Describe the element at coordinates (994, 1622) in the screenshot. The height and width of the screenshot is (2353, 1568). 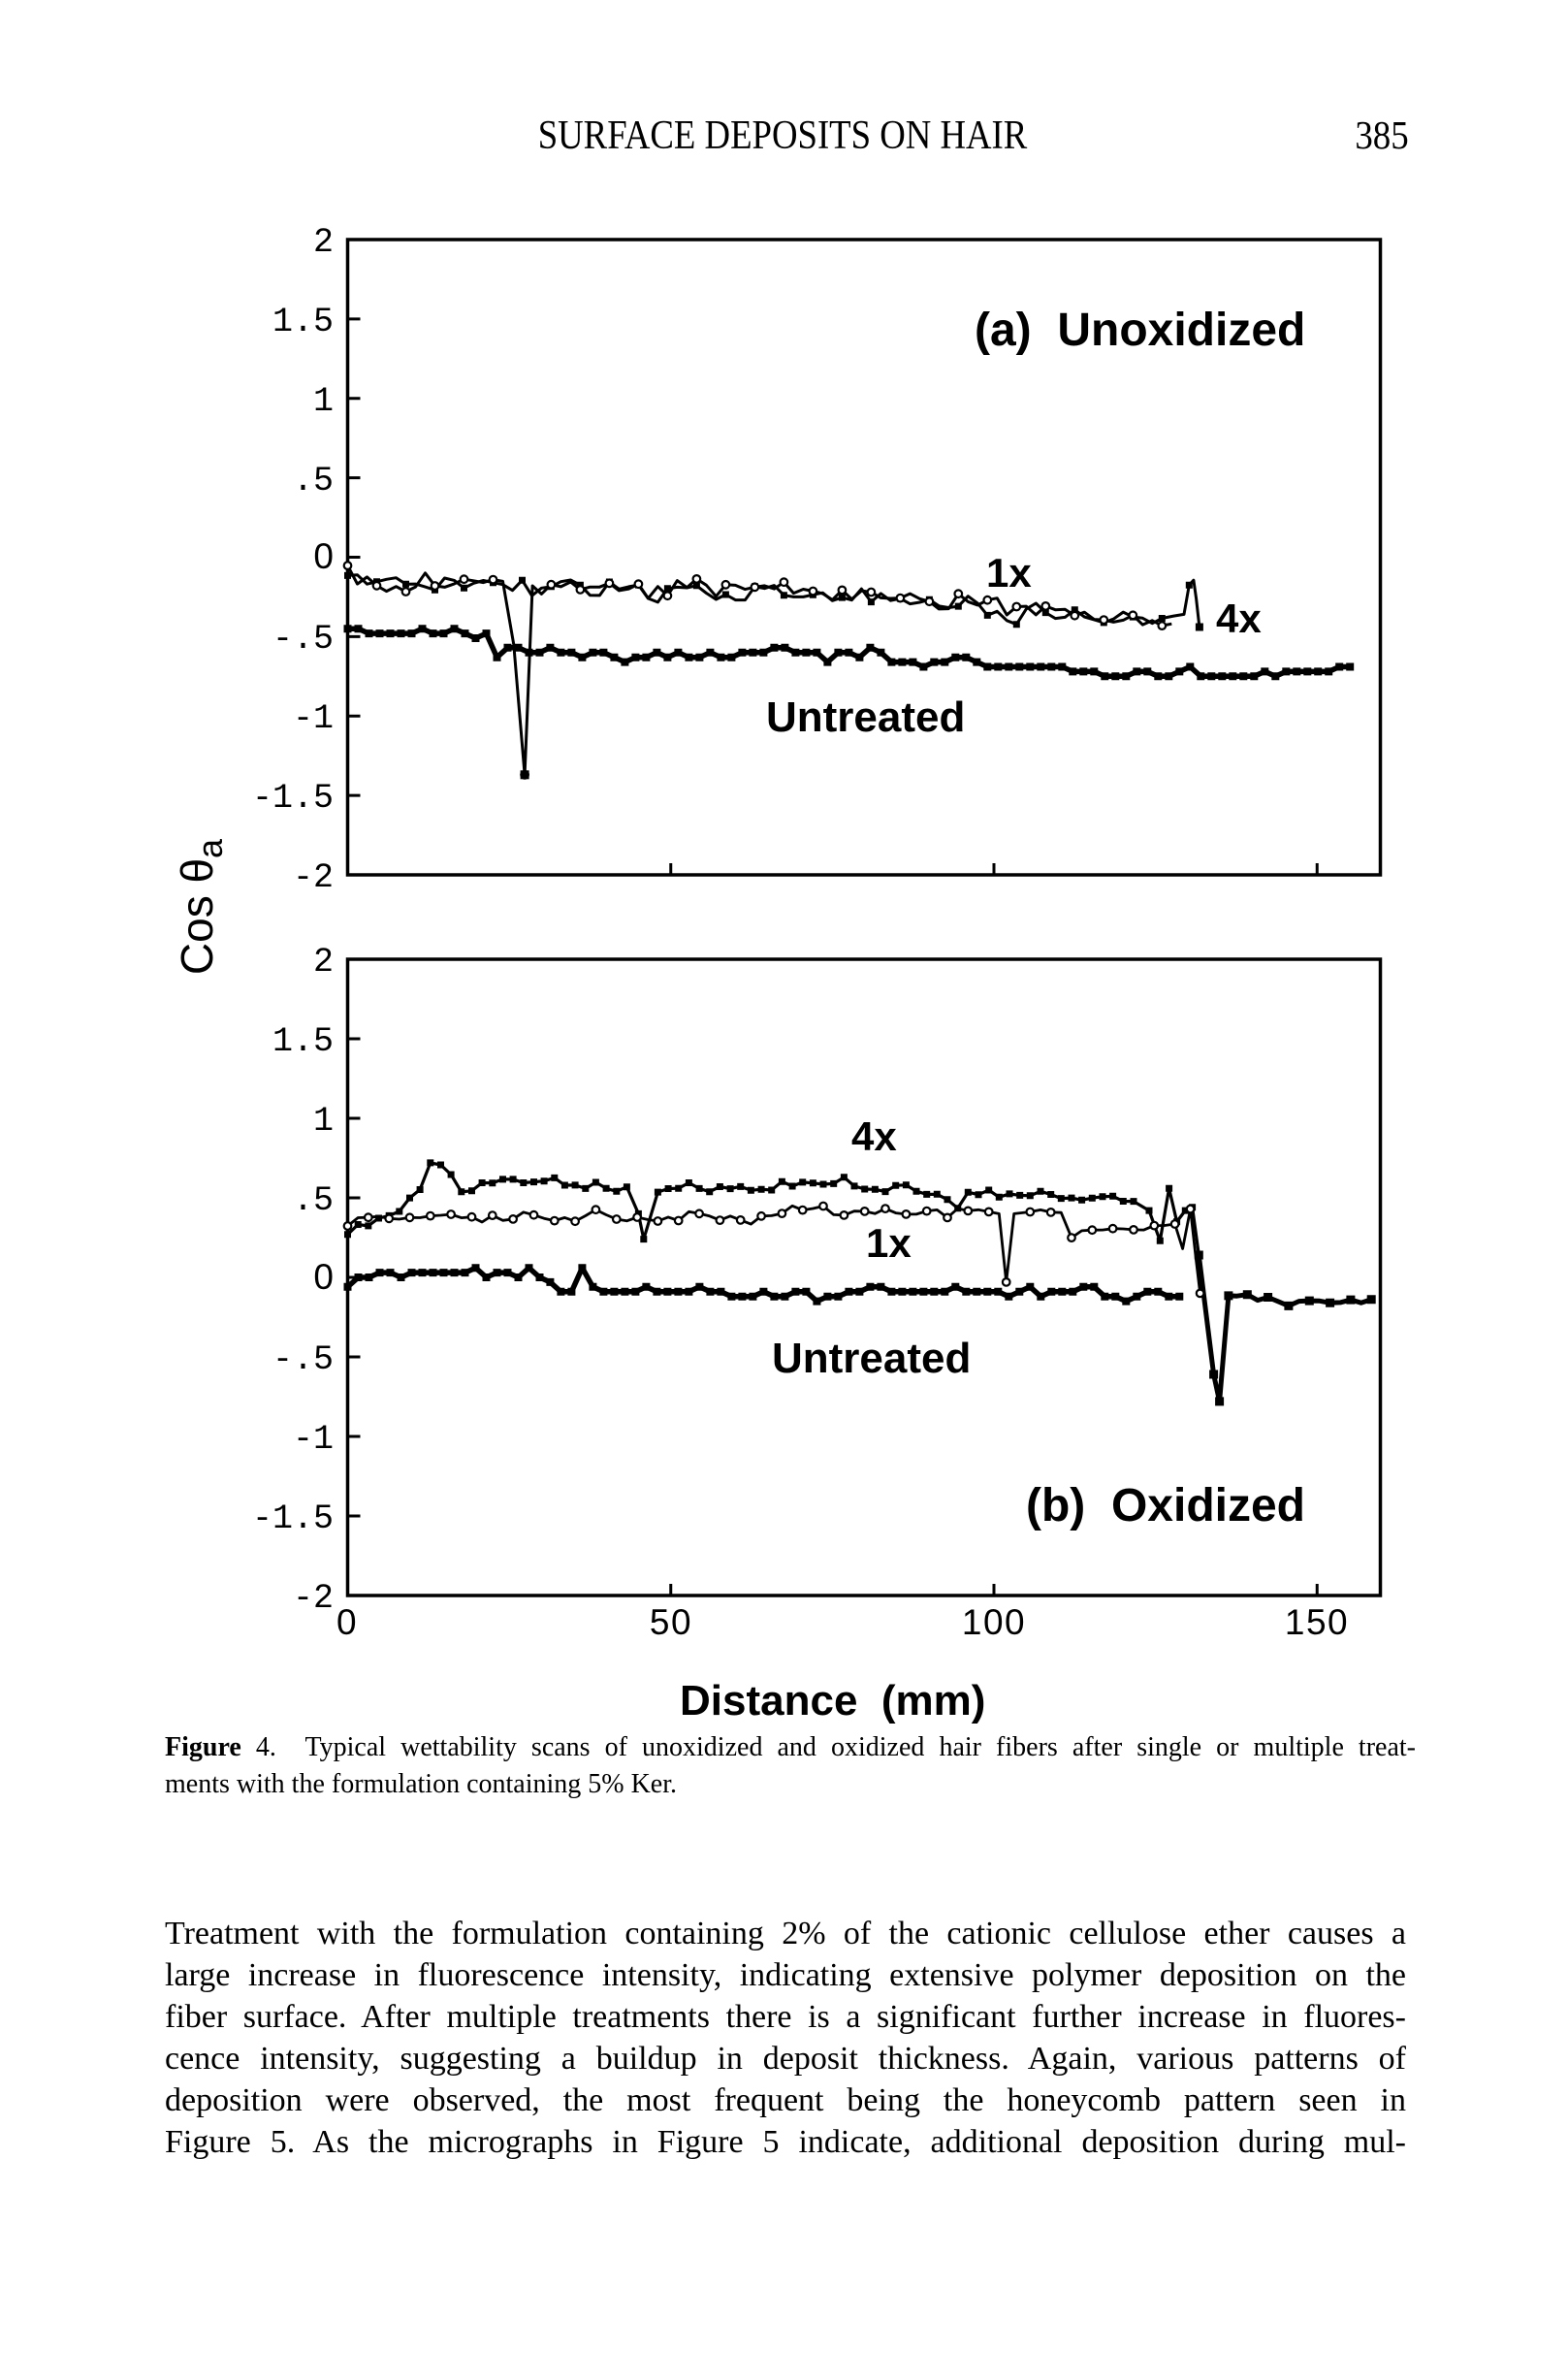
I see `svg-text: 100` at that location.